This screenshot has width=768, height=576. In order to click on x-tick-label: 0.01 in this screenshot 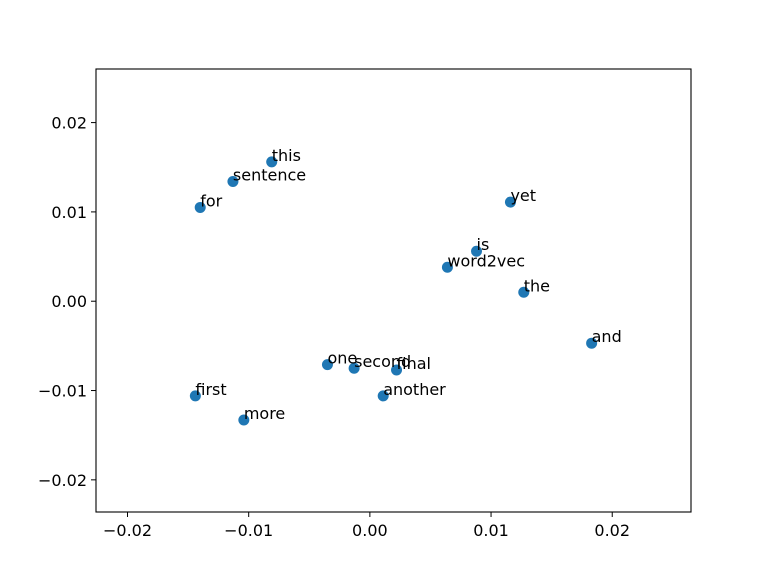, I will do `click(491, 530)`.